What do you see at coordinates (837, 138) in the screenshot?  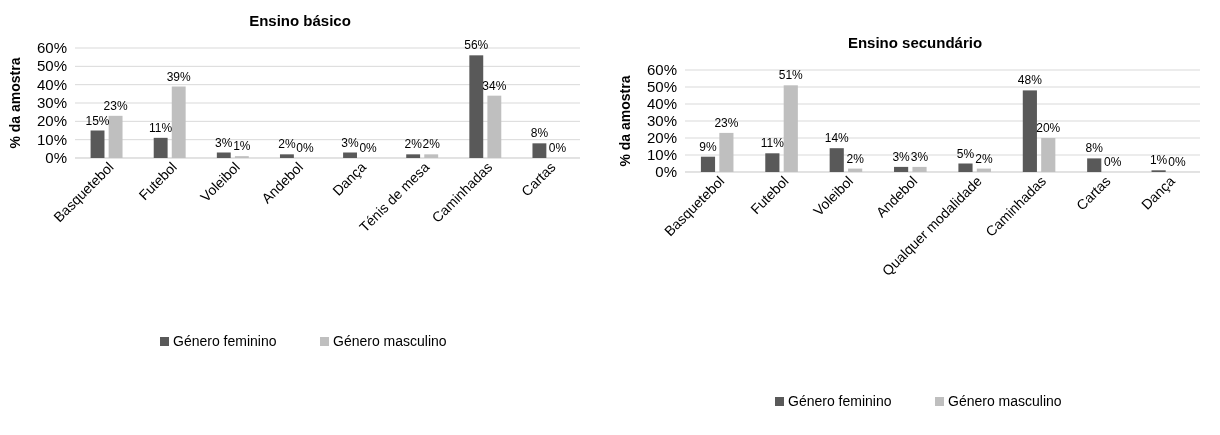 I see `data-label: 14%` at bounding box center [837, 138].